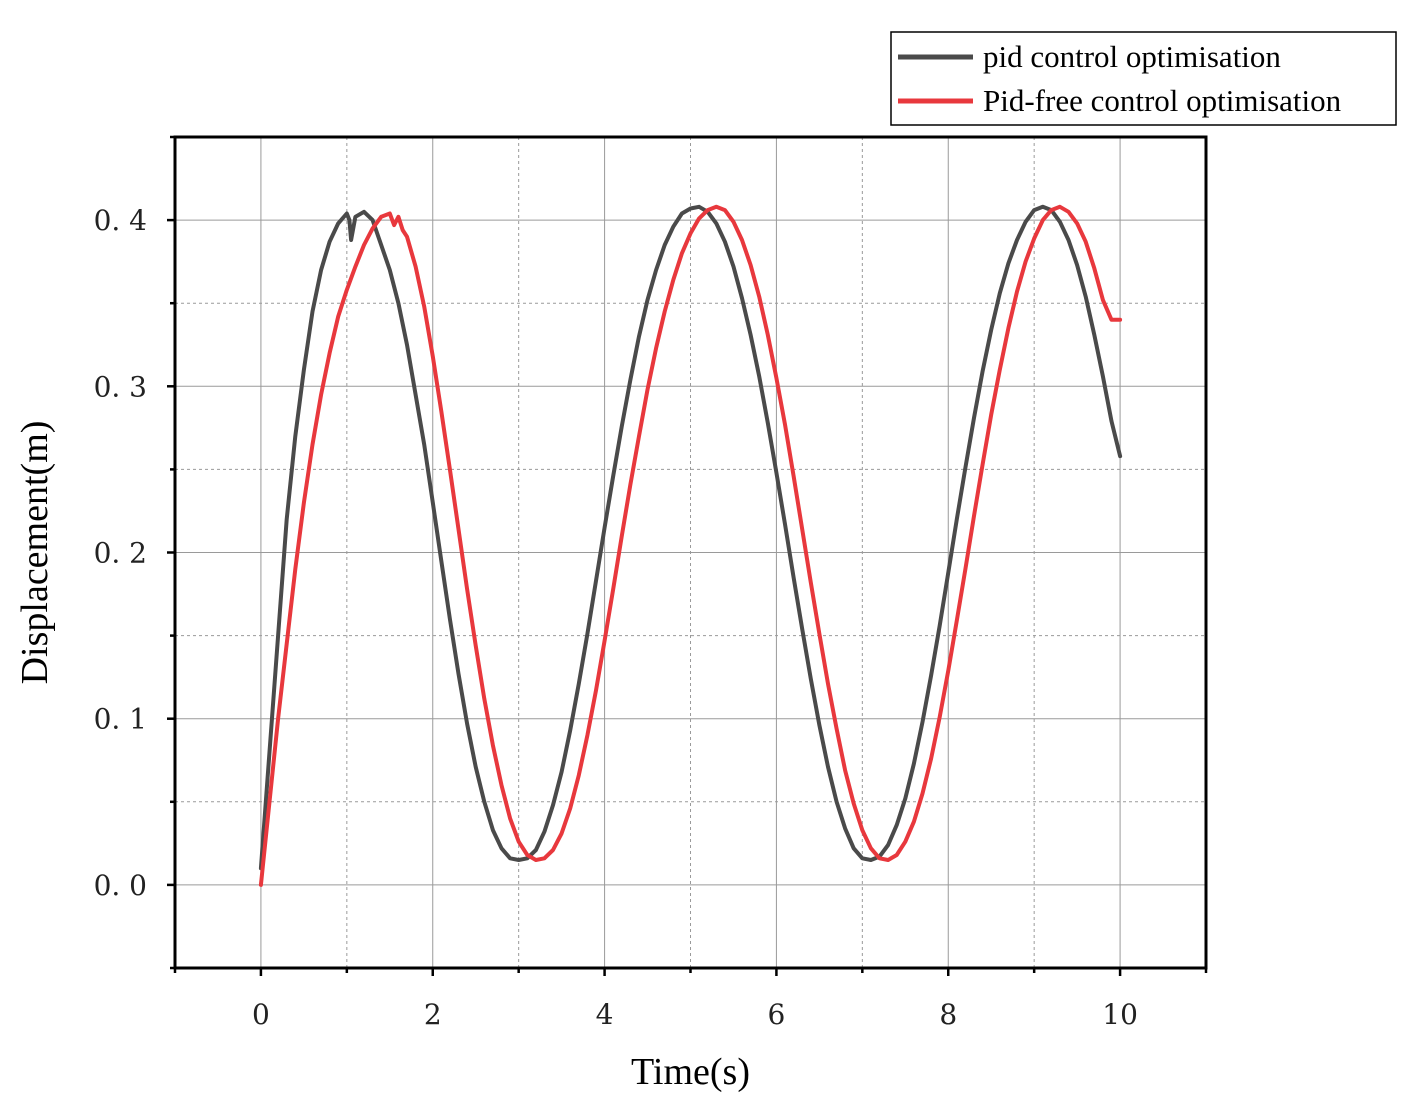 This screenshot has width=1424, height=1113. Describe the element at coordinates (948, 1014) in the screenshot. I see `x-tick-label: 8` at that location.